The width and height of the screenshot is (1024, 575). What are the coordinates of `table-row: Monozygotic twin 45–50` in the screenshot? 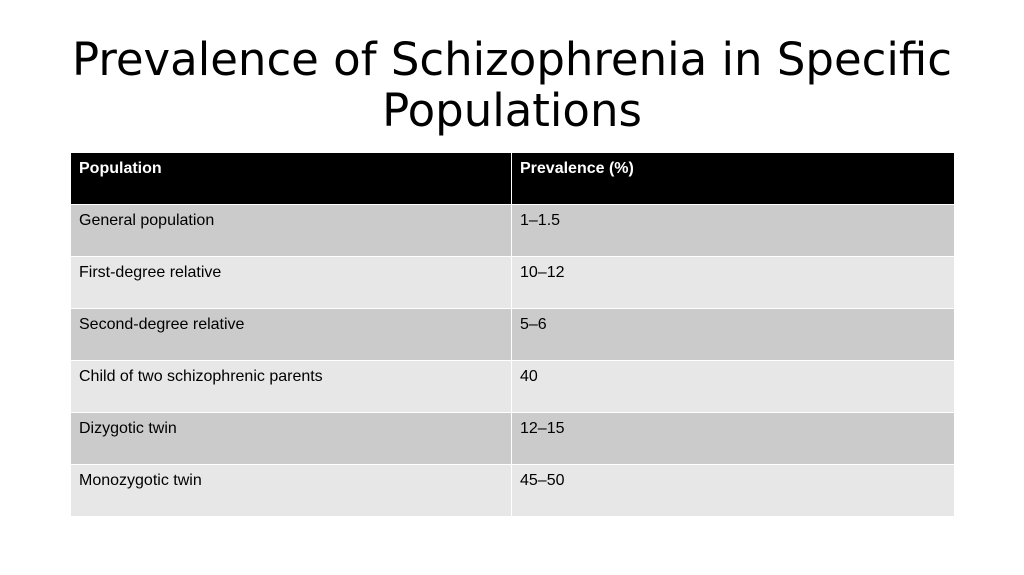 It's located at (512, 490).